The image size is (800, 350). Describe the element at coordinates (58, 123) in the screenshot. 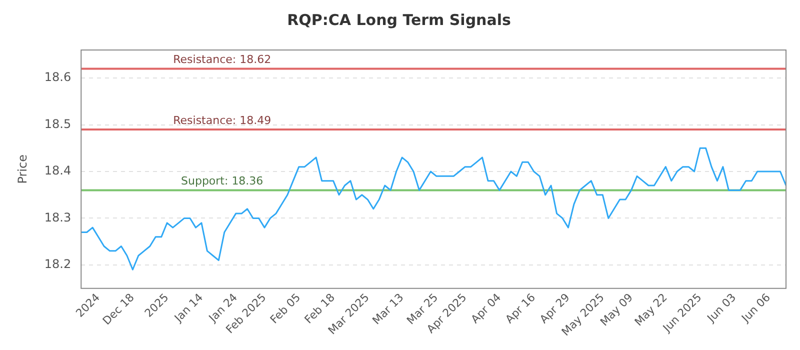

I see `y-tick-label: 18.5` at that location.